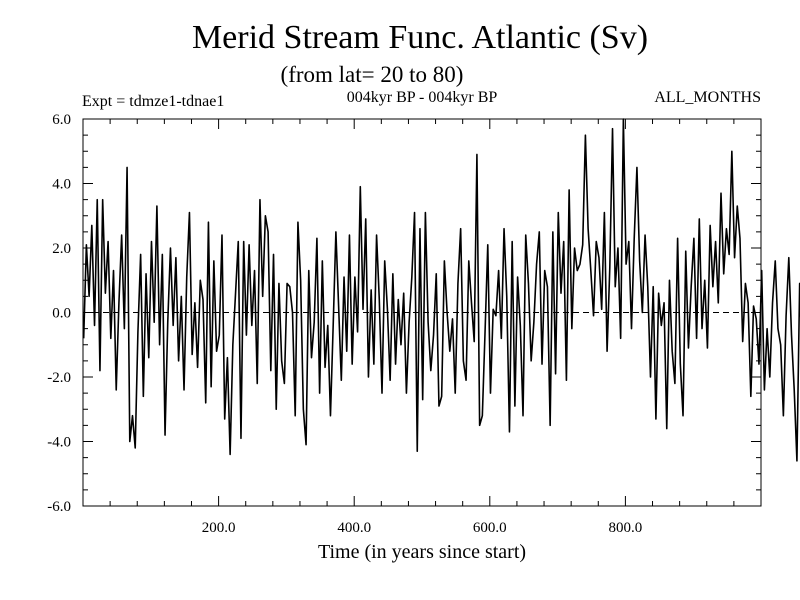  What do you see at coordinates (153, 101) in the screenshot?
I see `experiment-label: Expt = tdmze1-tdnae1` at bounding box center [153, 101].